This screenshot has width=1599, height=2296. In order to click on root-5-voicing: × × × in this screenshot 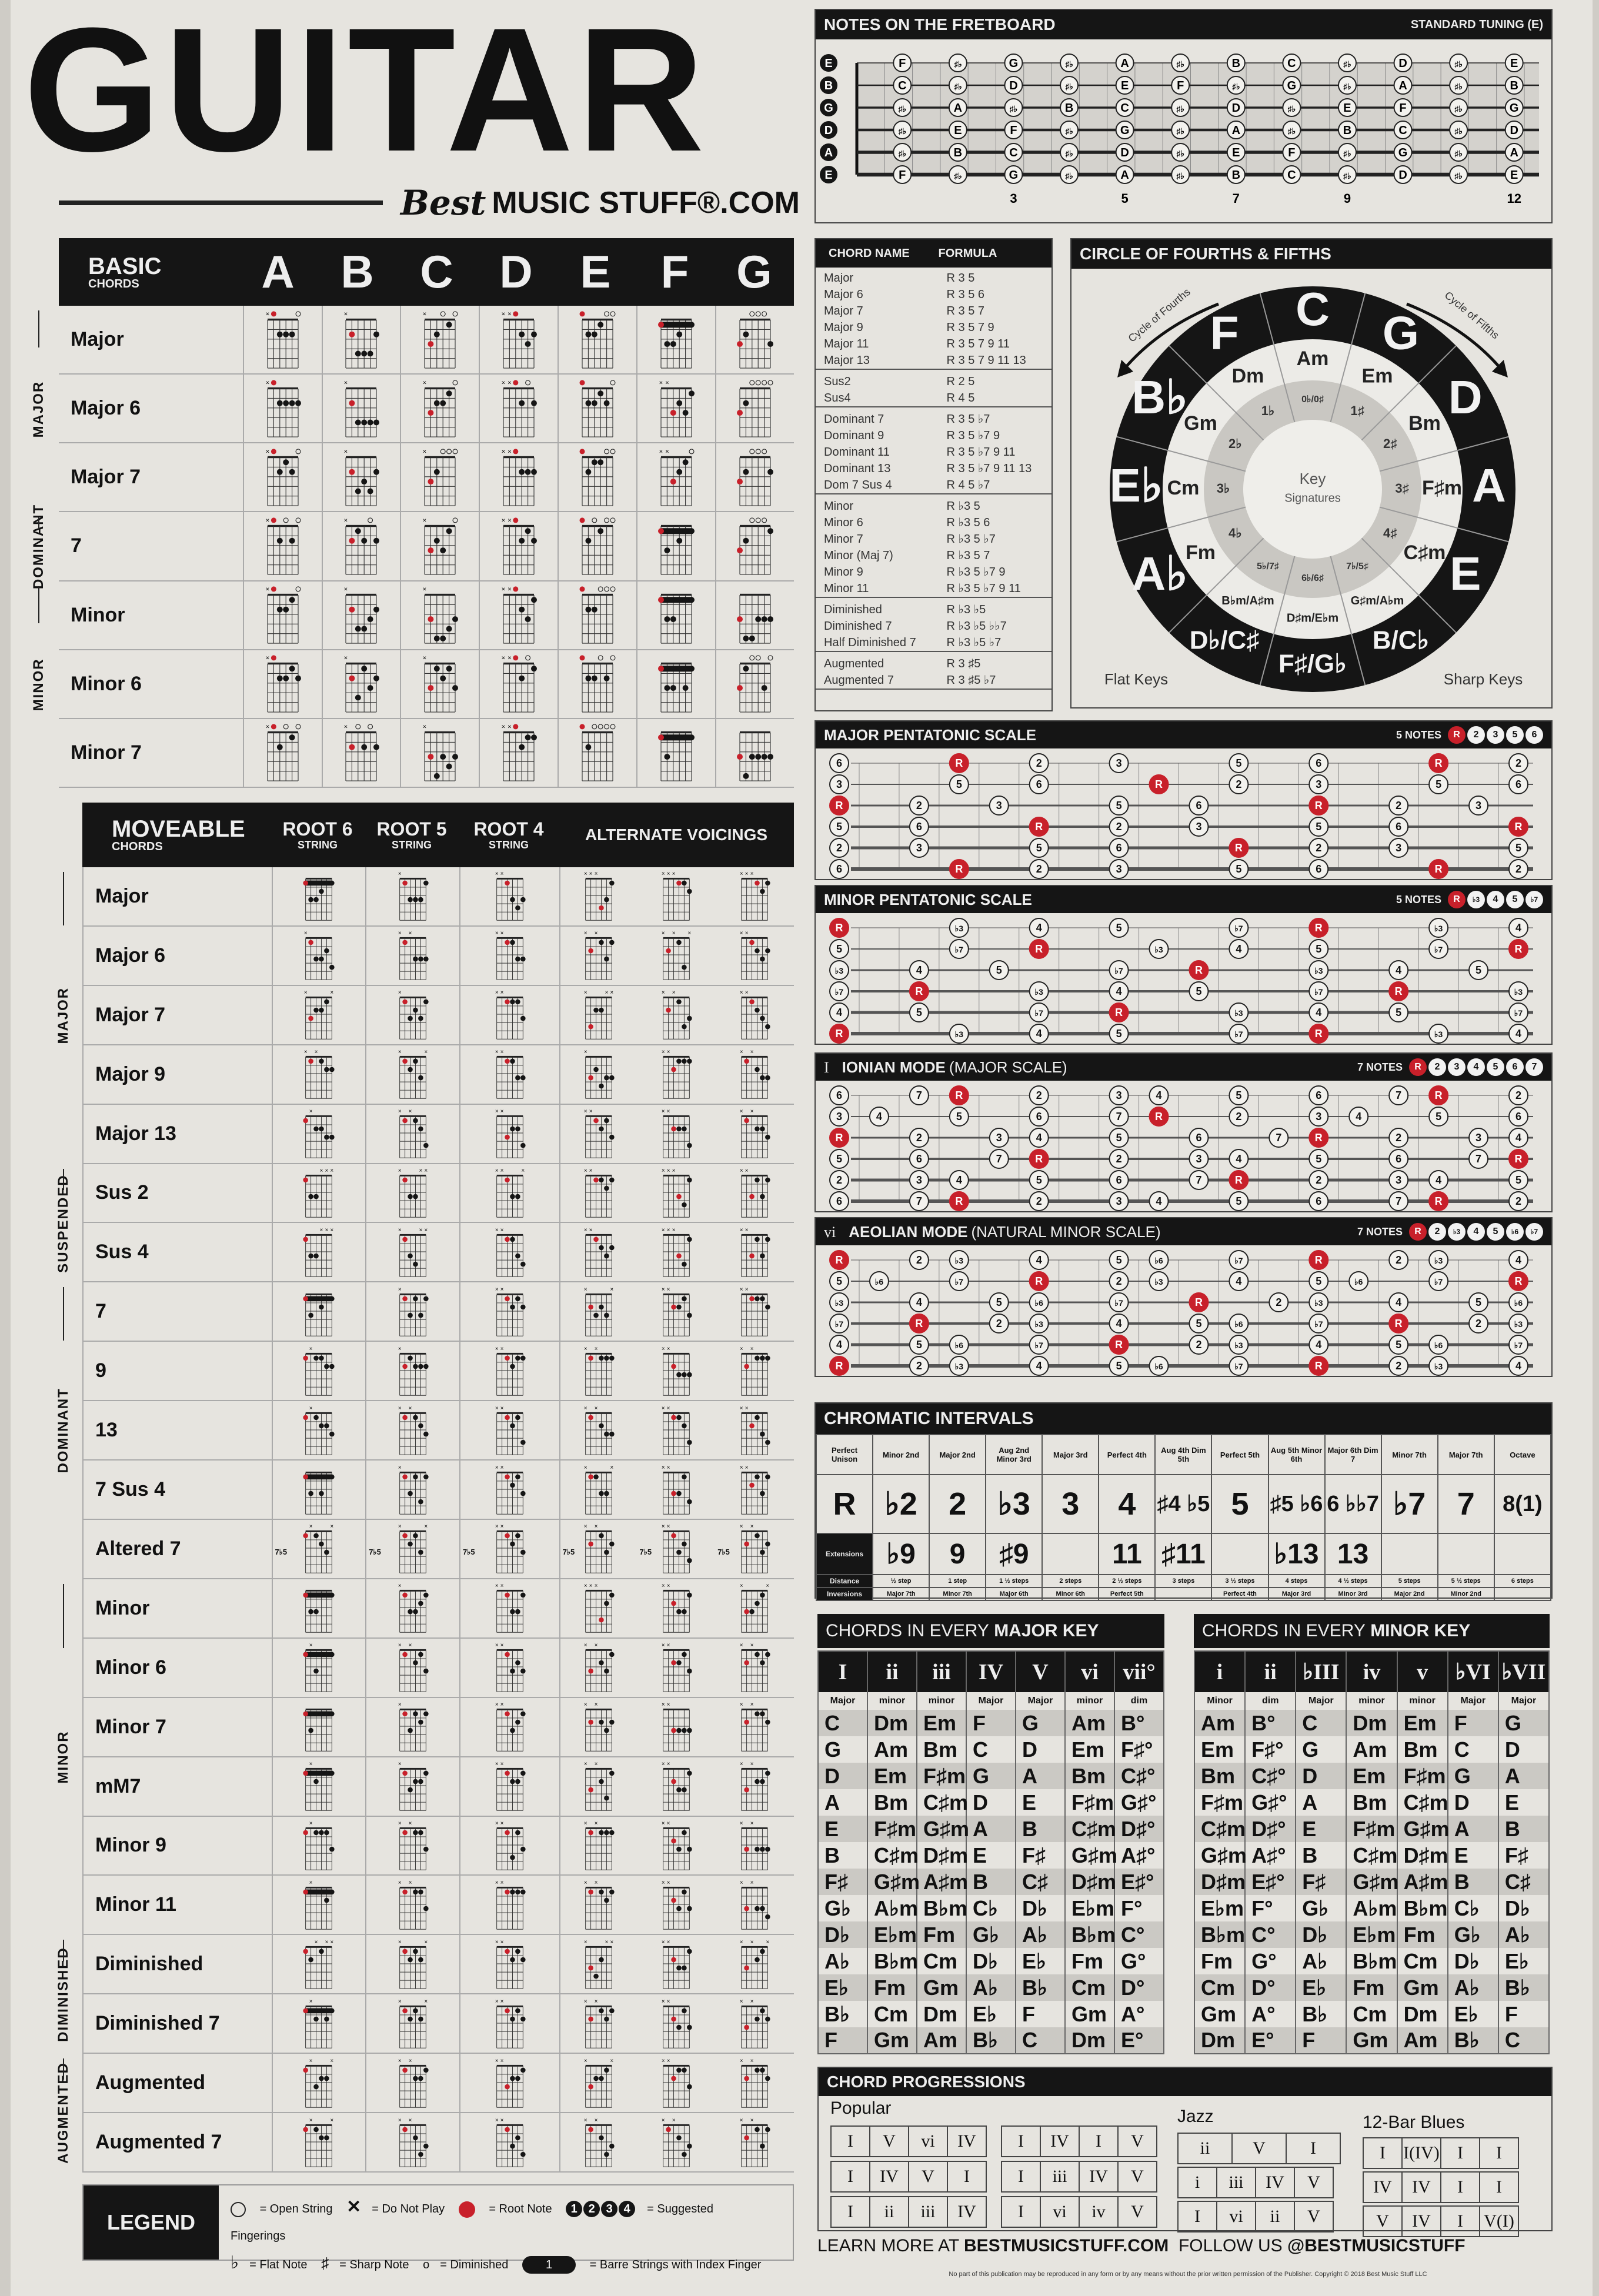, I will do `click(412, 1252)`.